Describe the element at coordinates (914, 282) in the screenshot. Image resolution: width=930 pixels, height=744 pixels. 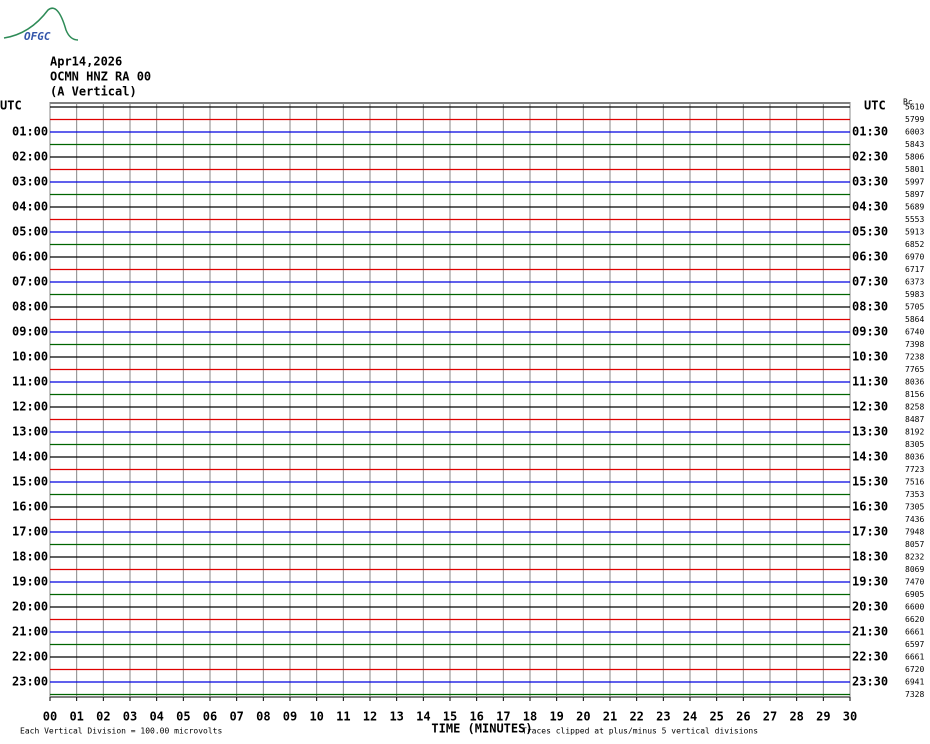
I see `trace-value: 6373` at that location.